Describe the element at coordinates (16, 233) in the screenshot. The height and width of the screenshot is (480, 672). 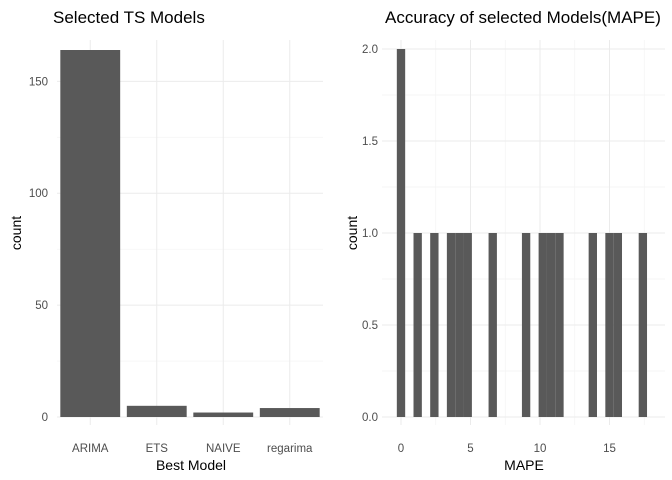
I see `bar-chart-y-axis-title: count` at that location.